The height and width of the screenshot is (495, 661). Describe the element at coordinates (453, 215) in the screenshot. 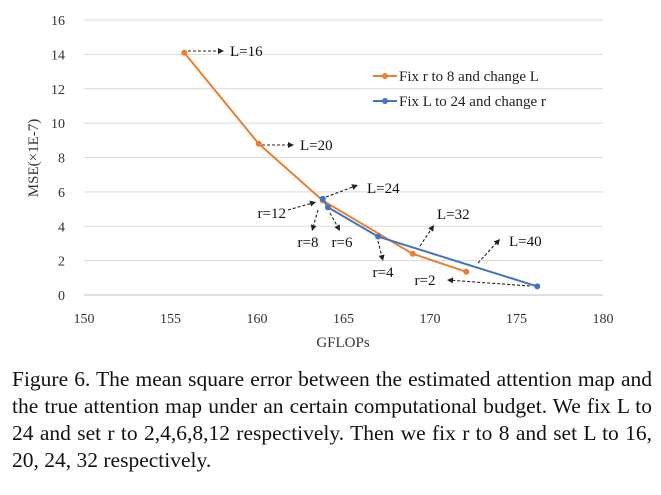

I see `annotation-label-3: L=32` at that location.